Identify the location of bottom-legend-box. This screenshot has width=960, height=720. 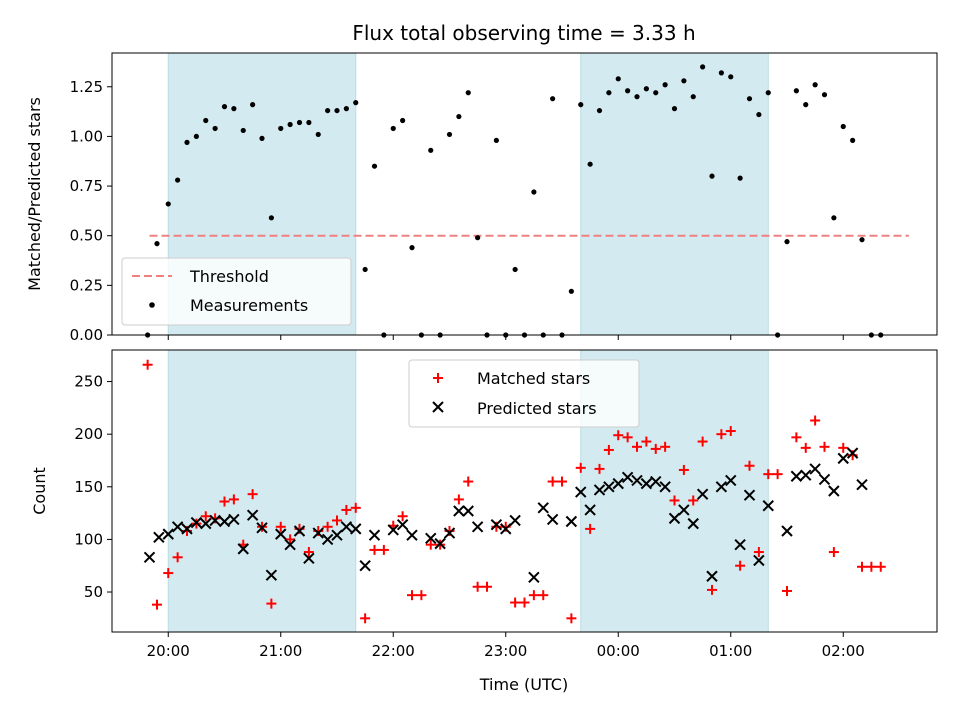
(524, 393).